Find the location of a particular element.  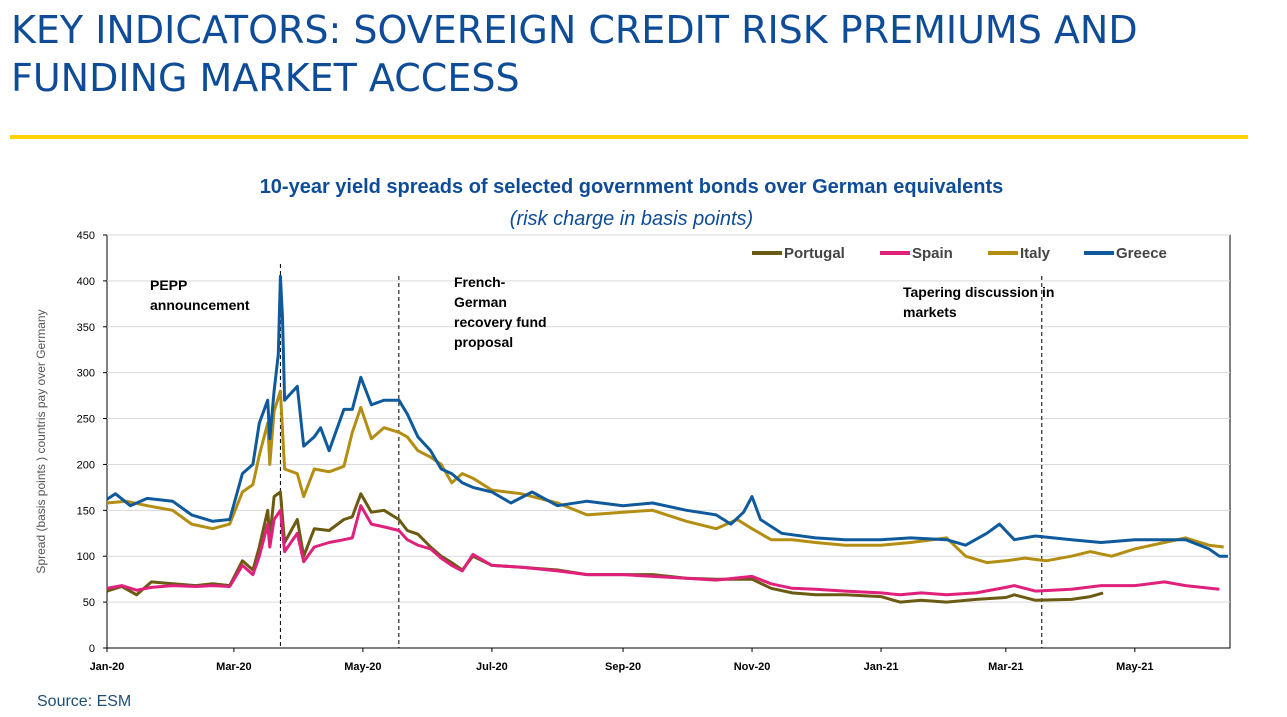

annotation-label: recovery fund is located at coordinates (500, 322).